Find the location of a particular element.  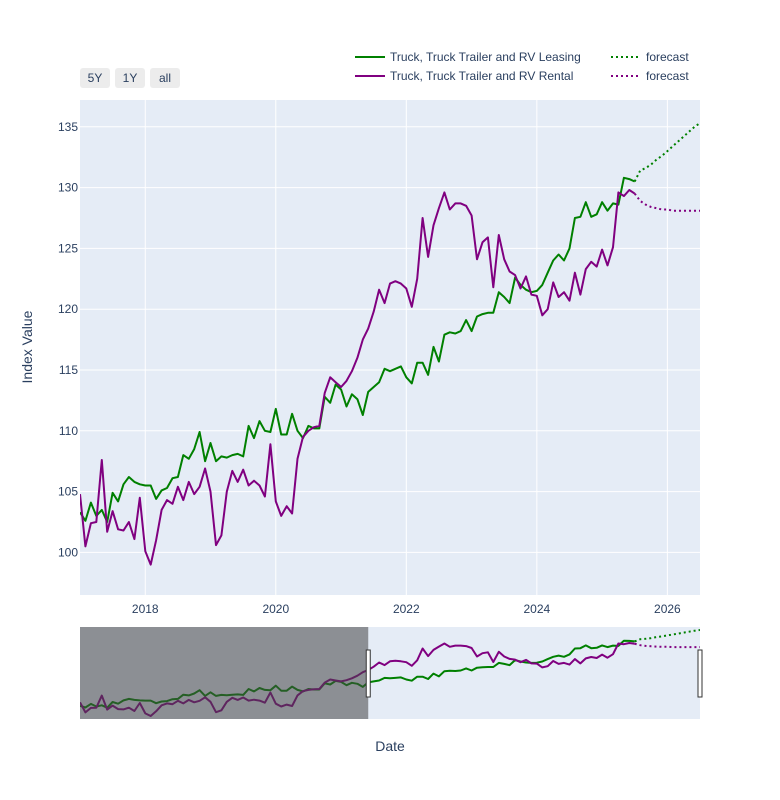

x-tick-label: 2026 is located at coordinates (667, 609).